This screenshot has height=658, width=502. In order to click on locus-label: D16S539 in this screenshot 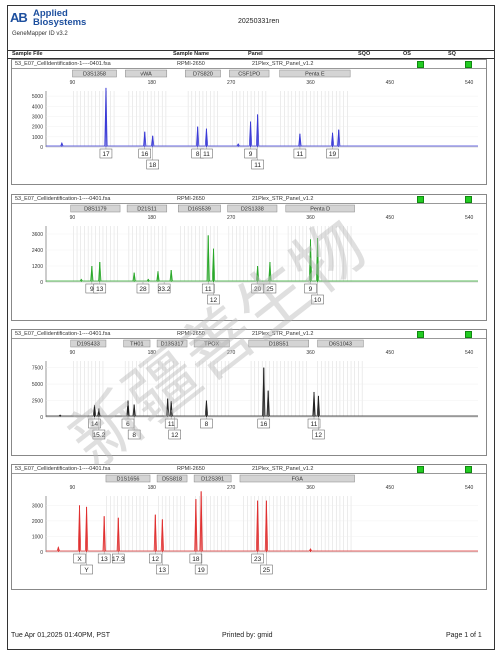, I will do `click(199, 210)`.